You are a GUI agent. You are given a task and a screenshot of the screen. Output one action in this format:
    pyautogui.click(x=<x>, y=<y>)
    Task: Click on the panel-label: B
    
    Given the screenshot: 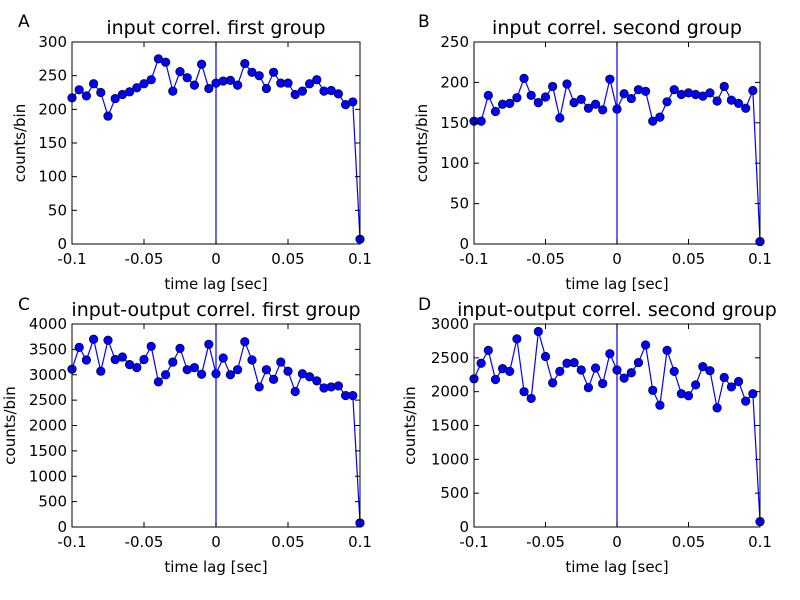 What is the action you would take?
    pyautogui.click(x=424, y=22)
    